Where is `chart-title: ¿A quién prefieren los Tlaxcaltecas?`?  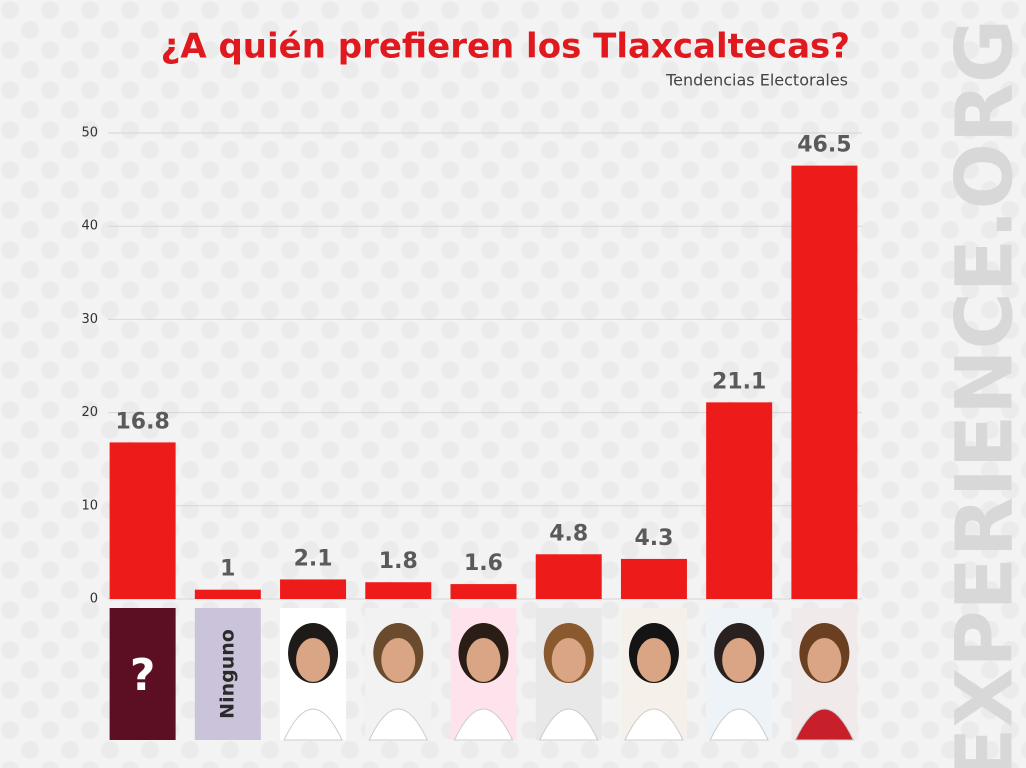 chart-title: ¿A quién prefieren los Tlaxcaltecas? is located at coordinates (505, 47).